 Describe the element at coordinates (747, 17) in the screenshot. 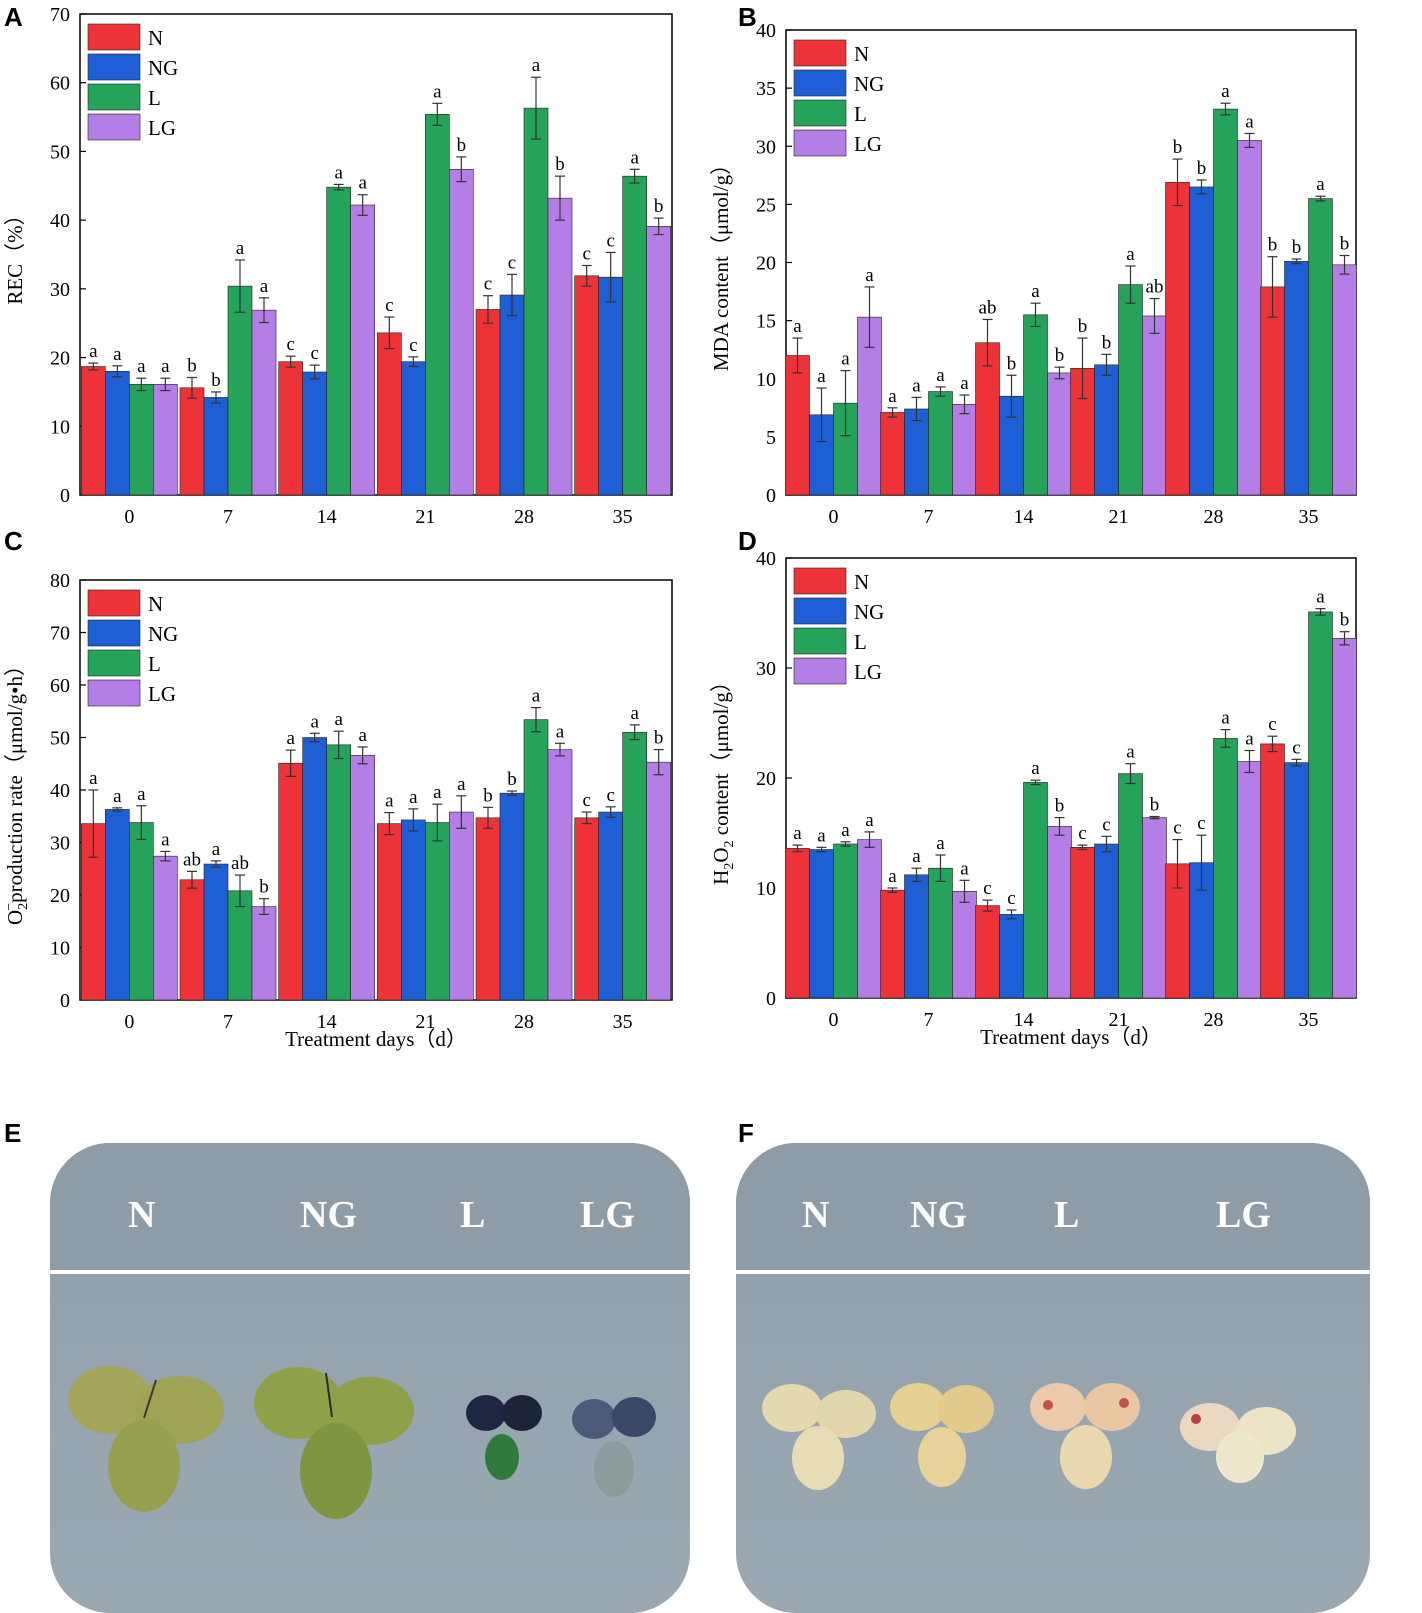

I see `panel-letter-b: B` at that location.